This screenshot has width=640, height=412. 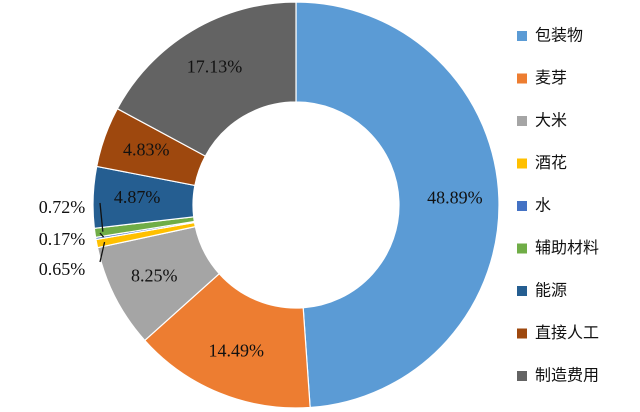 I want to click on data-label-0: 48.89%, so click(x=455, y=198).